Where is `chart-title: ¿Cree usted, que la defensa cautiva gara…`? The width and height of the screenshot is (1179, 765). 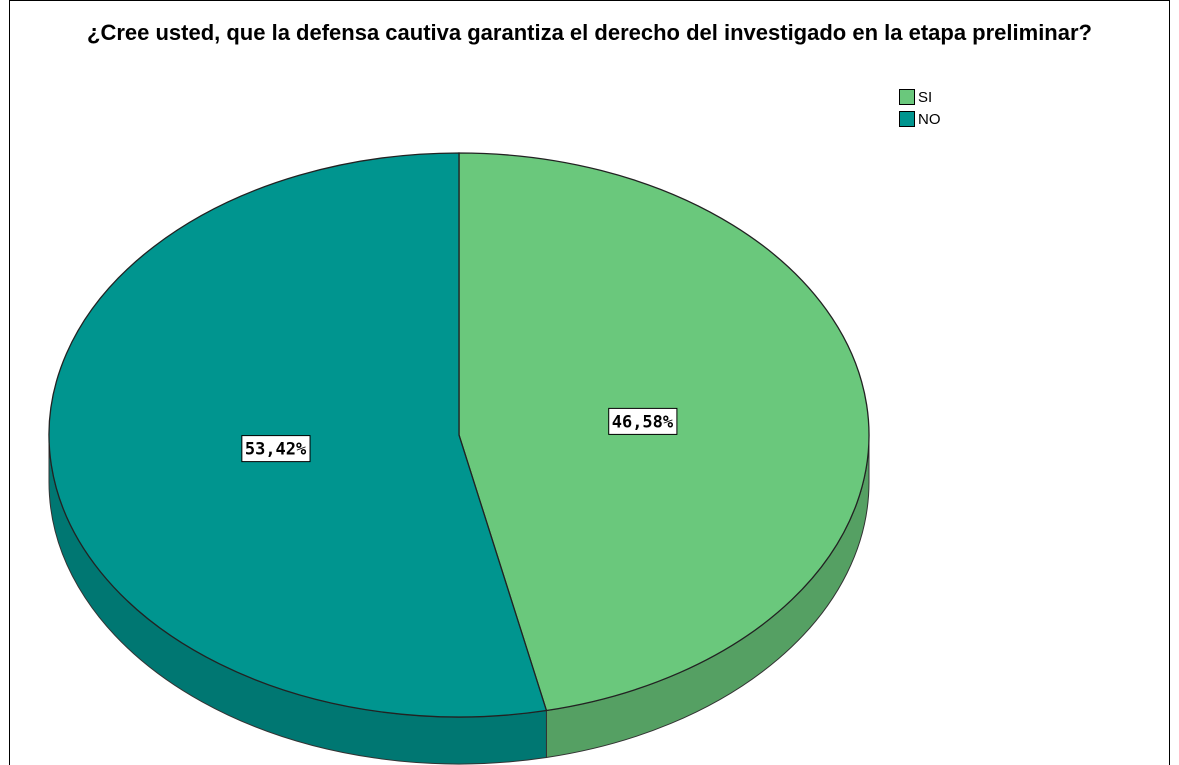 chart-title: ¿Cree usted, que la defensa cautiva gara… is located at coordinates (589, 32).